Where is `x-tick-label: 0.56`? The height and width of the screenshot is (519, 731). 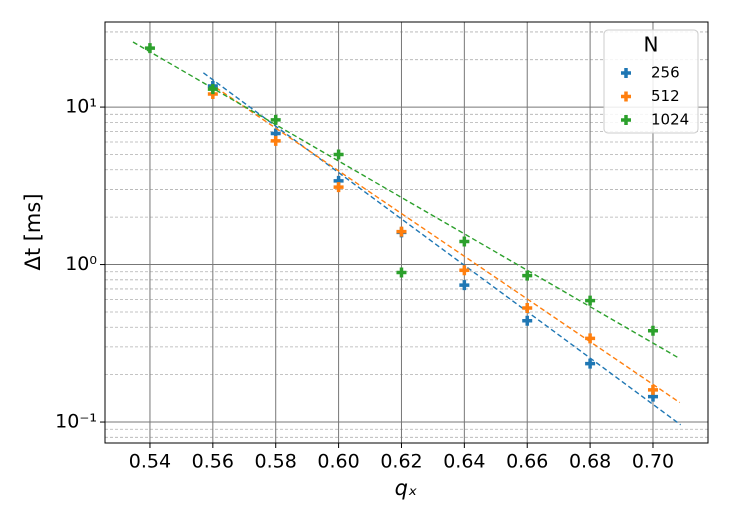
x-tick-label: 0.56 is located at coordinates (213, 462).